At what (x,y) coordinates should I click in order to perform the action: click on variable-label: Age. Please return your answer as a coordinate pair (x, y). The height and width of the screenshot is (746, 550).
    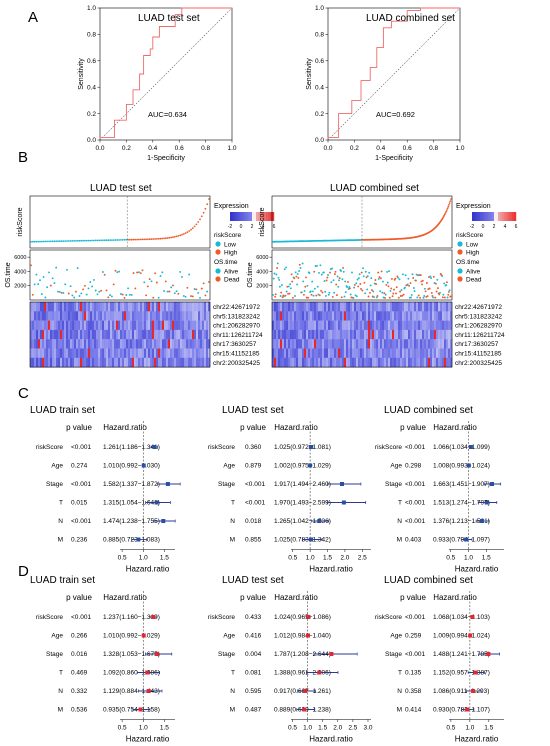
    Looking at the image, I should click on (396, 466).